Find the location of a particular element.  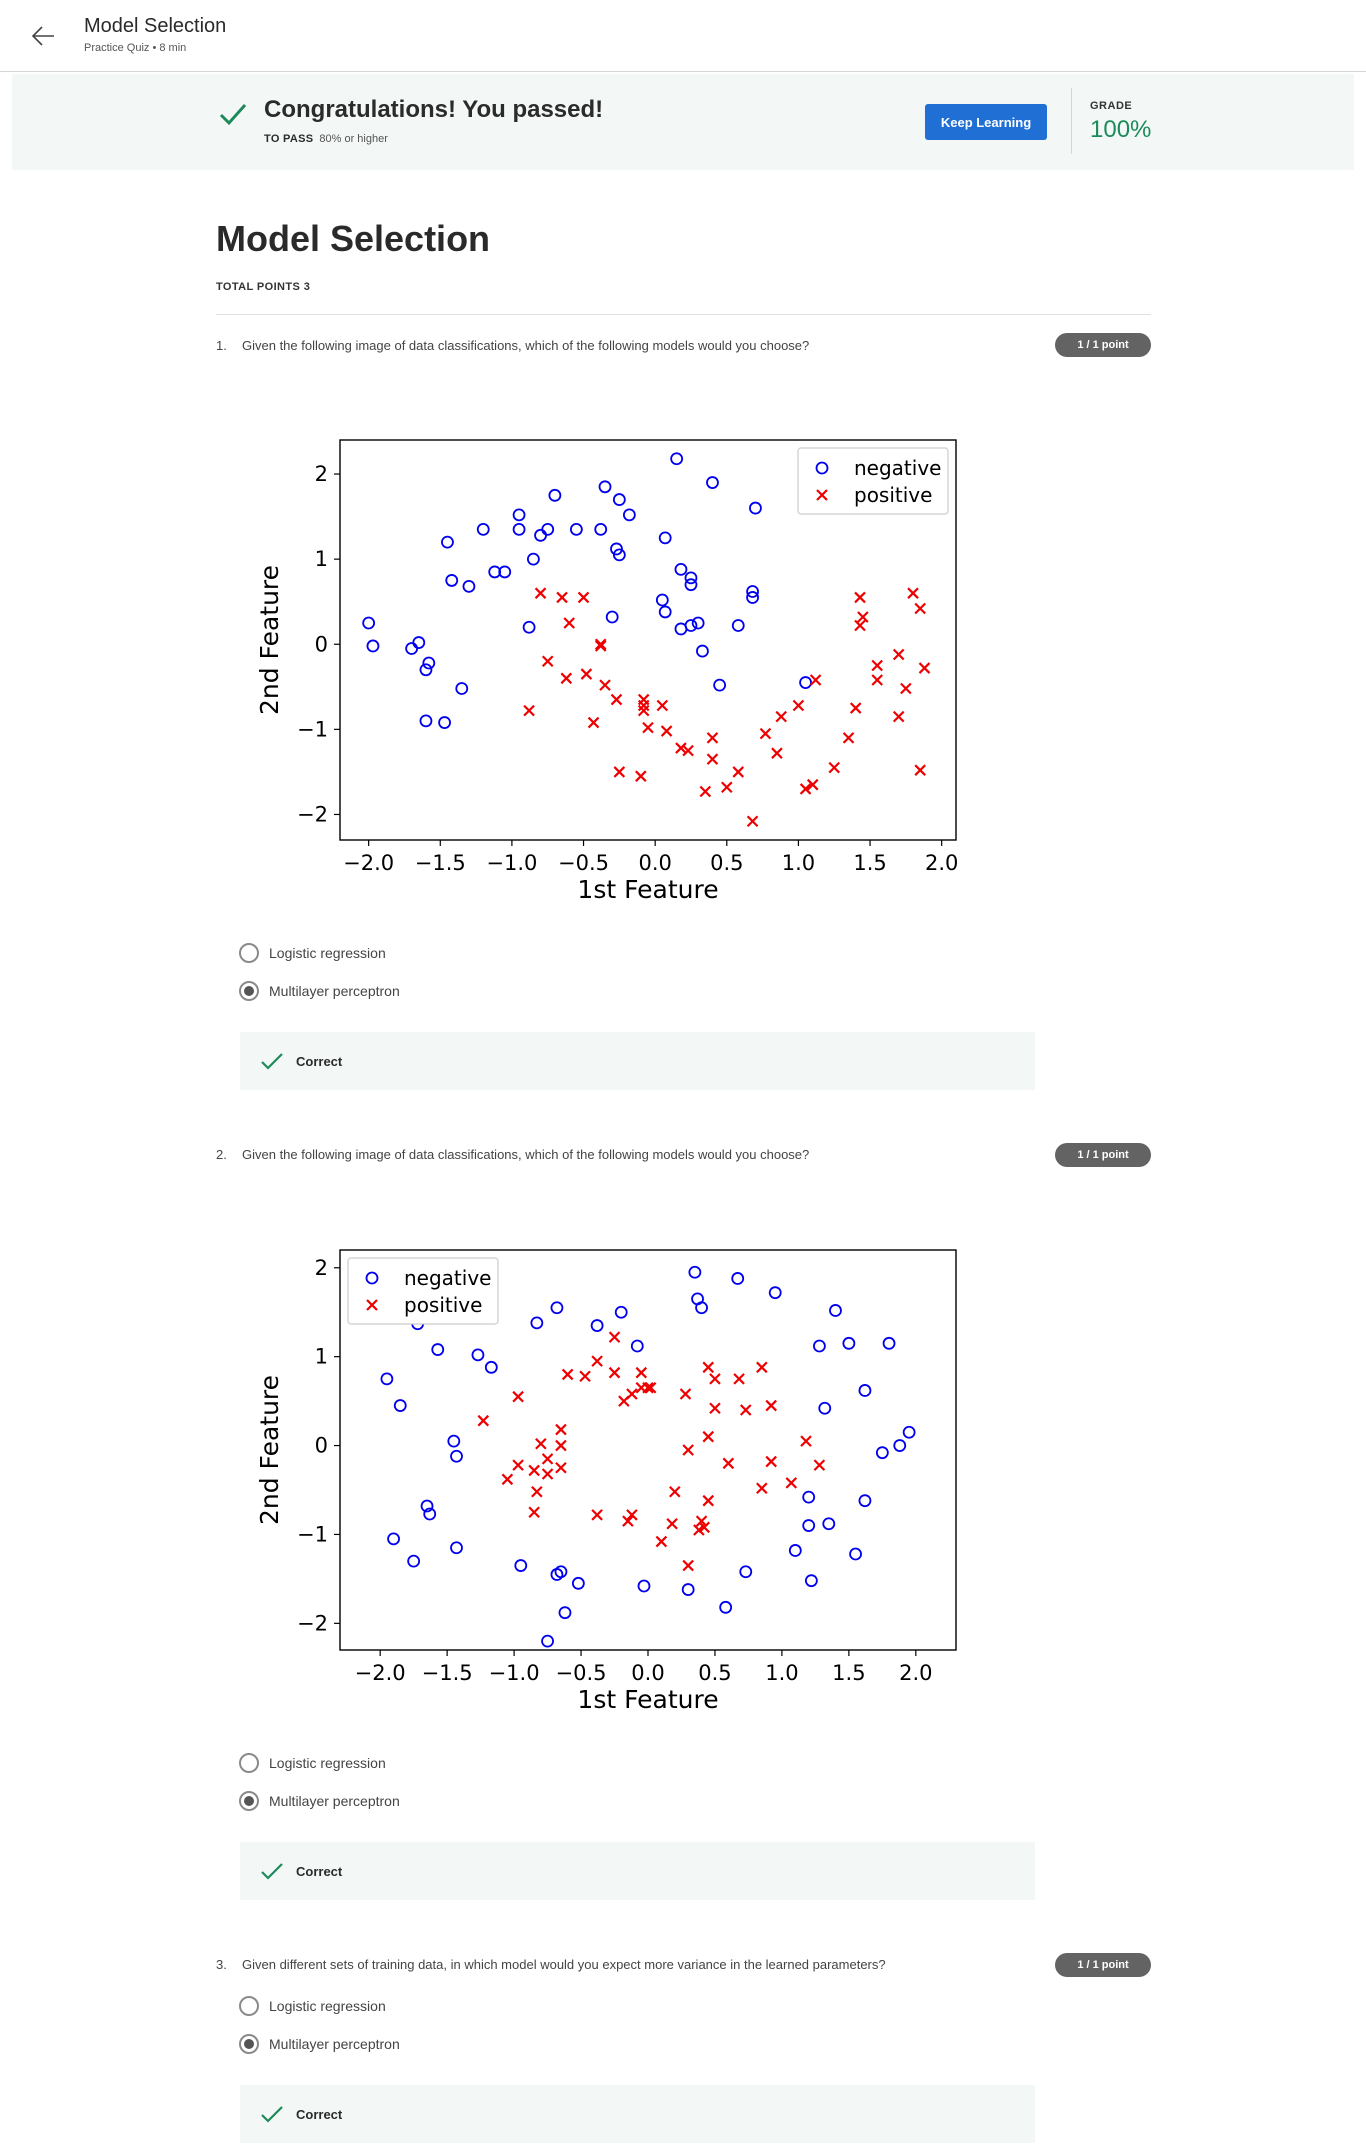

question-number: 1. is located at coordinates (221, 345).